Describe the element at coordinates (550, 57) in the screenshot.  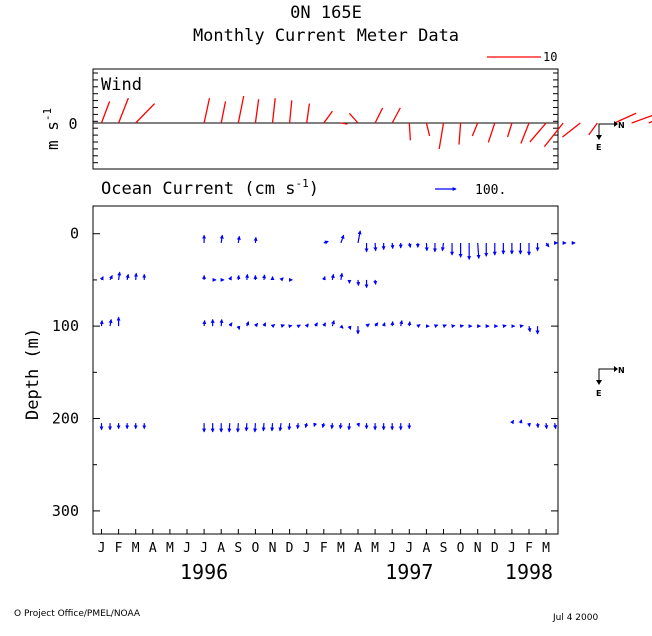
I see `wind-scale-label: 10` at that location.